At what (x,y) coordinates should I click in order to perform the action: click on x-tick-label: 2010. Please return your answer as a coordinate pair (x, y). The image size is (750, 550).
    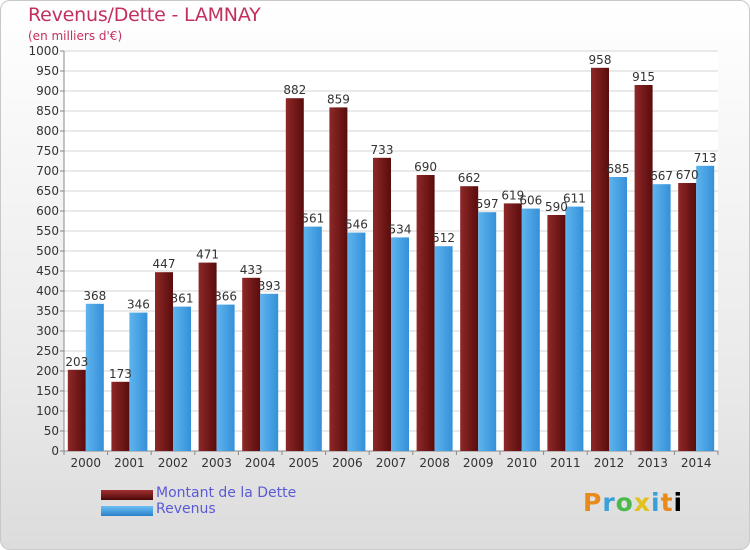
    Looking at the image, I should click on (522, 463).